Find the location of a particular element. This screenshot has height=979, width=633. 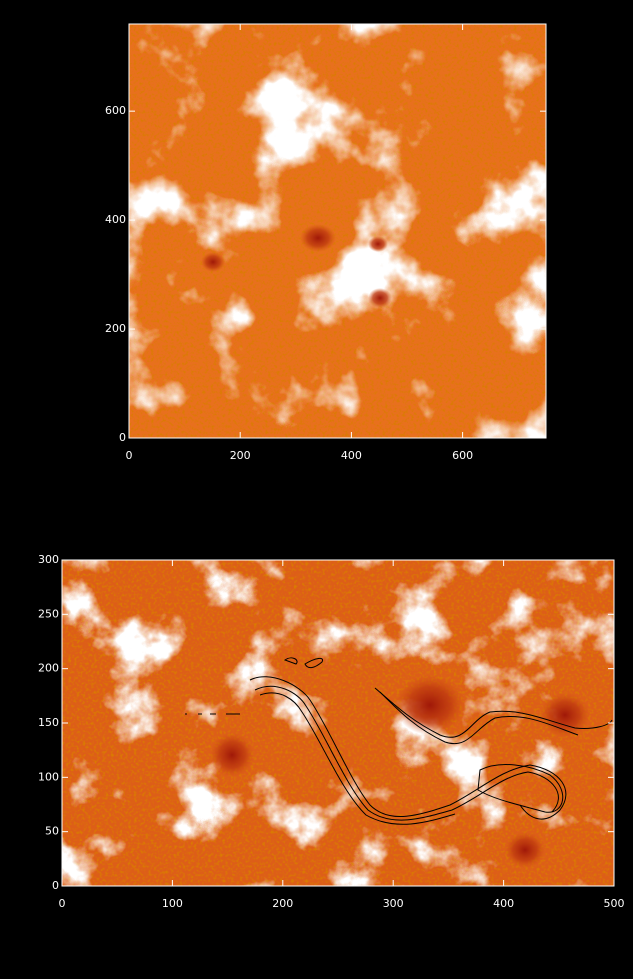

contours is located at coordinates (399, 741).